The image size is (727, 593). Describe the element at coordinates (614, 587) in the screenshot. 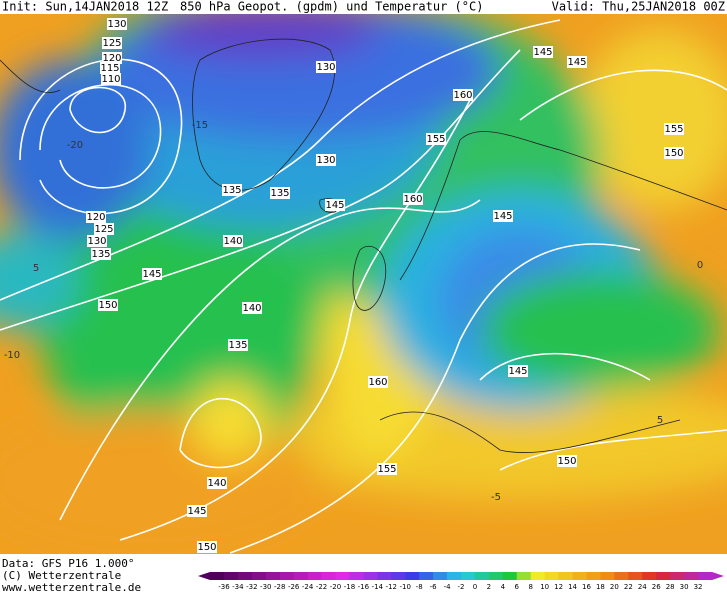

I see `colorbar-label: 20` at that location.